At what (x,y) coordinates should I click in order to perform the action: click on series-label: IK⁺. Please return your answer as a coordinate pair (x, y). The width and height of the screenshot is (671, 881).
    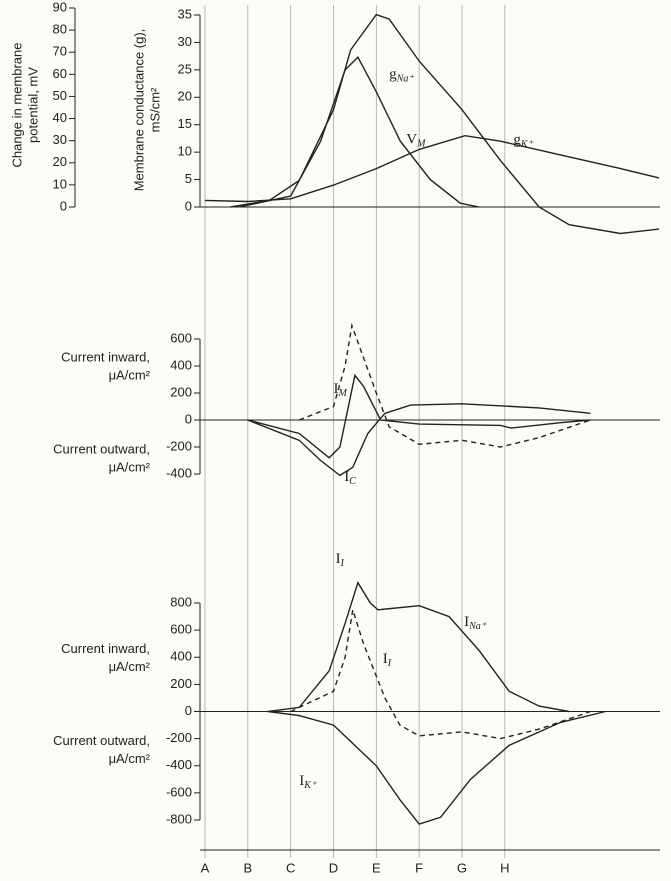
    Looking at the image, I should click on (308, 782).